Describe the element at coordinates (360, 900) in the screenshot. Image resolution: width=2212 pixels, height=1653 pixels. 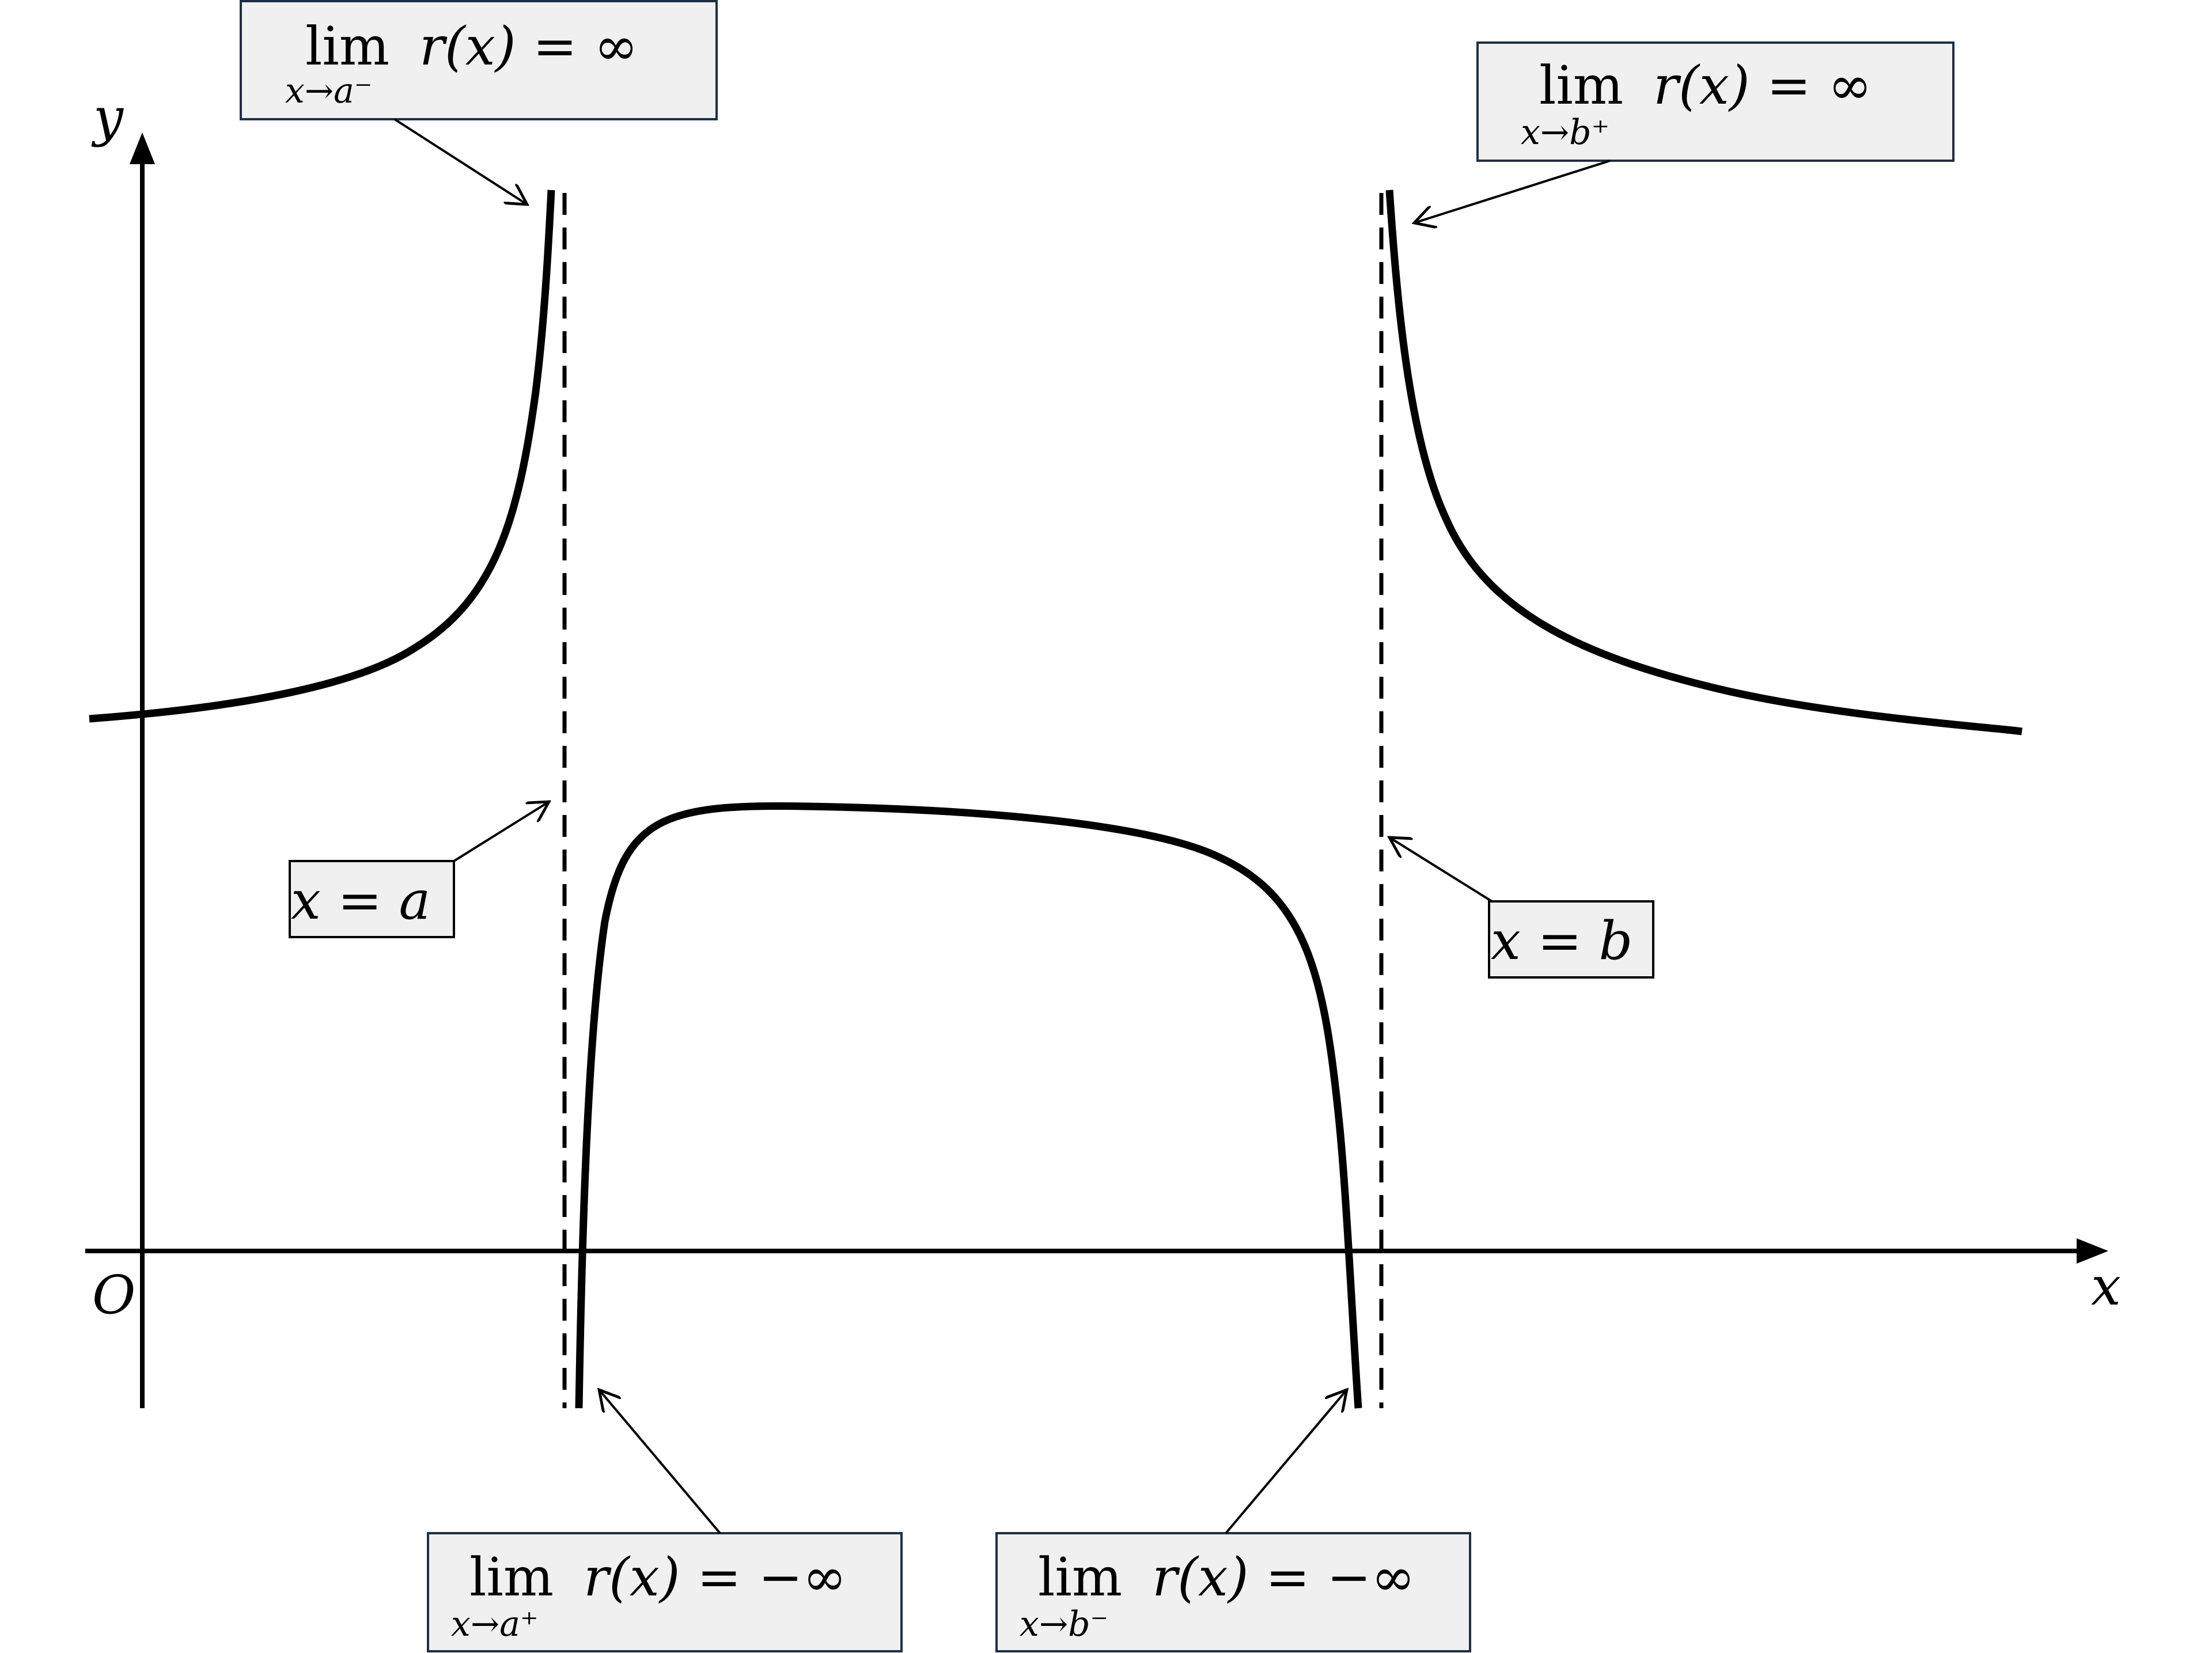
I see `svg-text: x = a` at that location.